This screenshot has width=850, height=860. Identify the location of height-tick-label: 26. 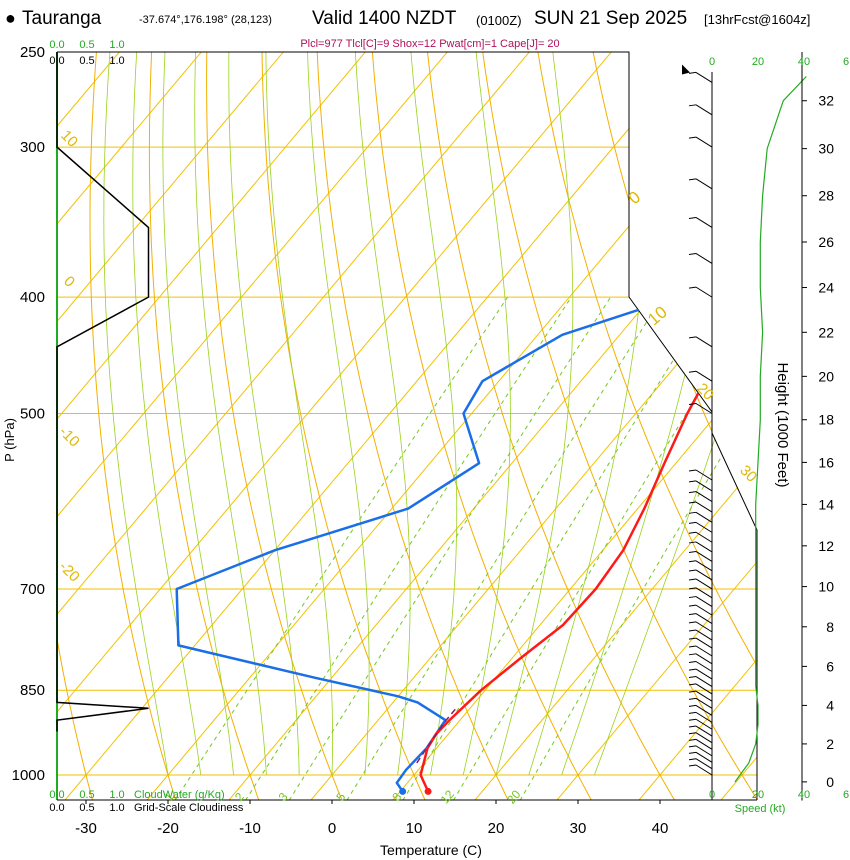
(826, 242).